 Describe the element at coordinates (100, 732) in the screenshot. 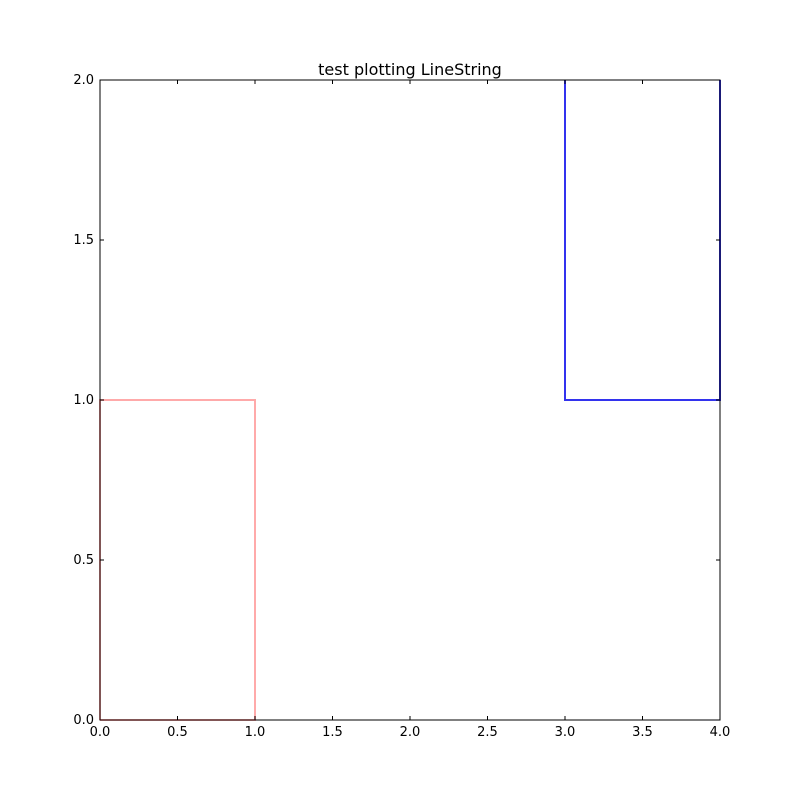

I see `x-tick-label: 0.0` at that location.